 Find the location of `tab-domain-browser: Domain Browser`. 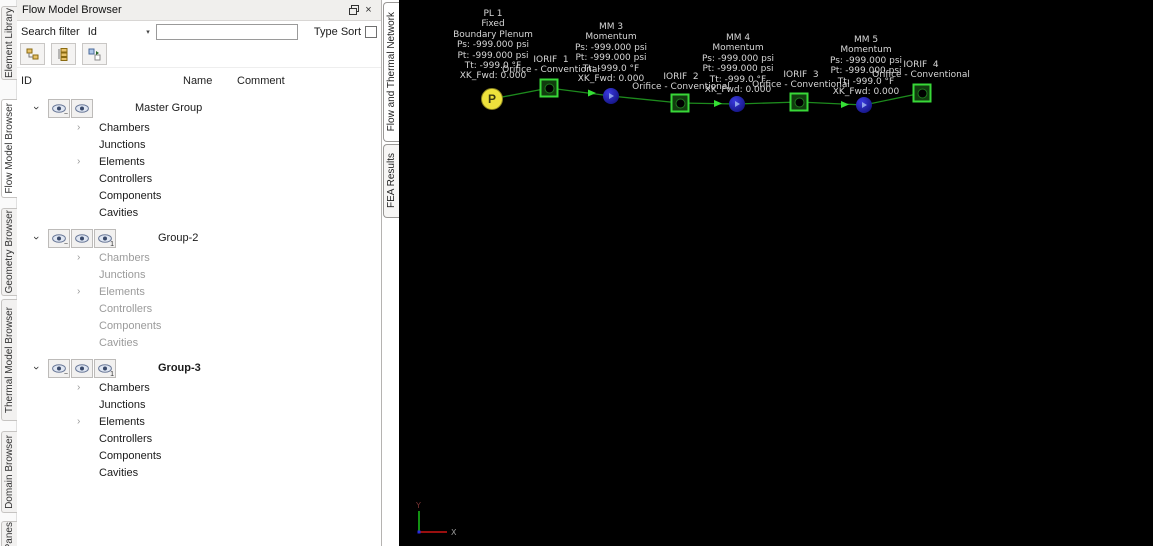

tab-domain-browser: Domain Browser is located at coordinates (9, 472).